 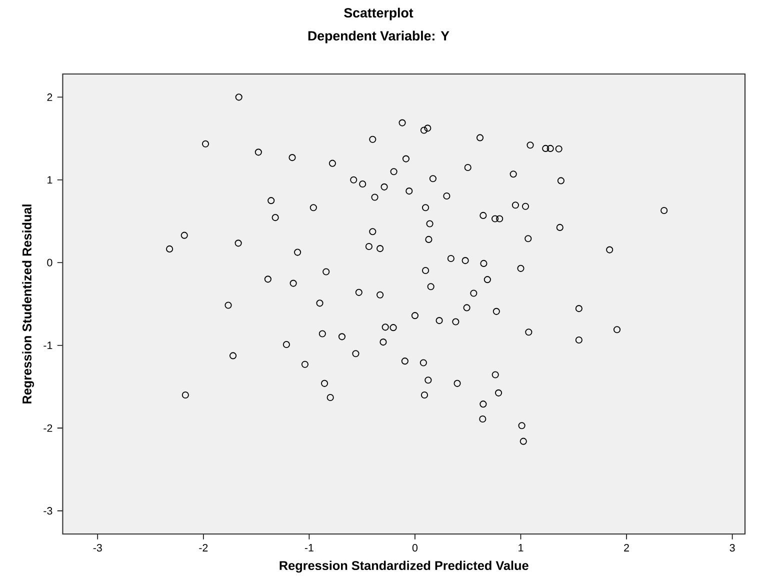 I want to click on y-tick-label: 2, so click(x=49, y=97).